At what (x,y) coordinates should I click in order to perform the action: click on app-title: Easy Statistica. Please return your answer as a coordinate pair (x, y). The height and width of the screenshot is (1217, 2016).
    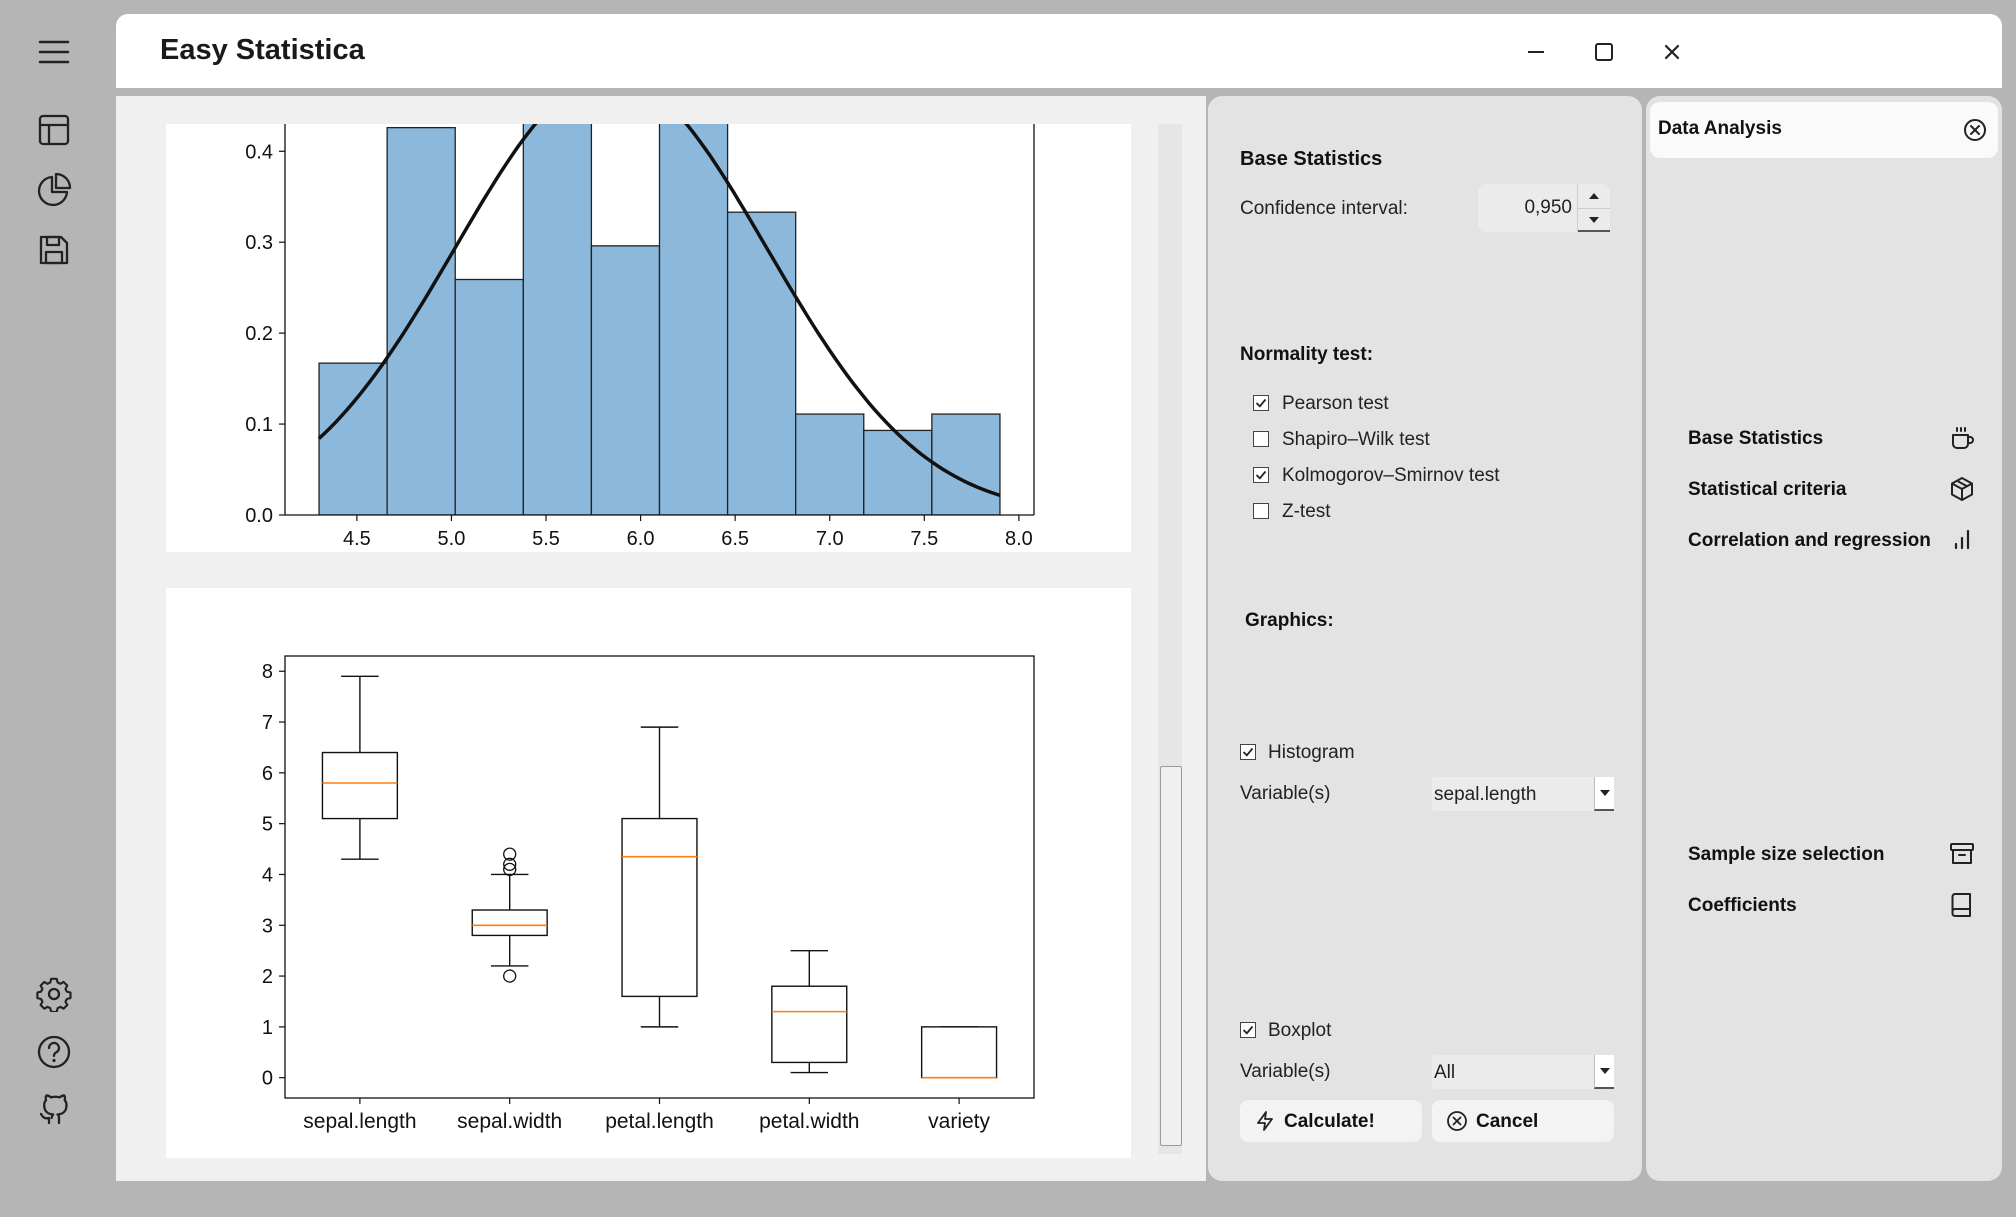
    Looking at the image, I should click on (262, 50).